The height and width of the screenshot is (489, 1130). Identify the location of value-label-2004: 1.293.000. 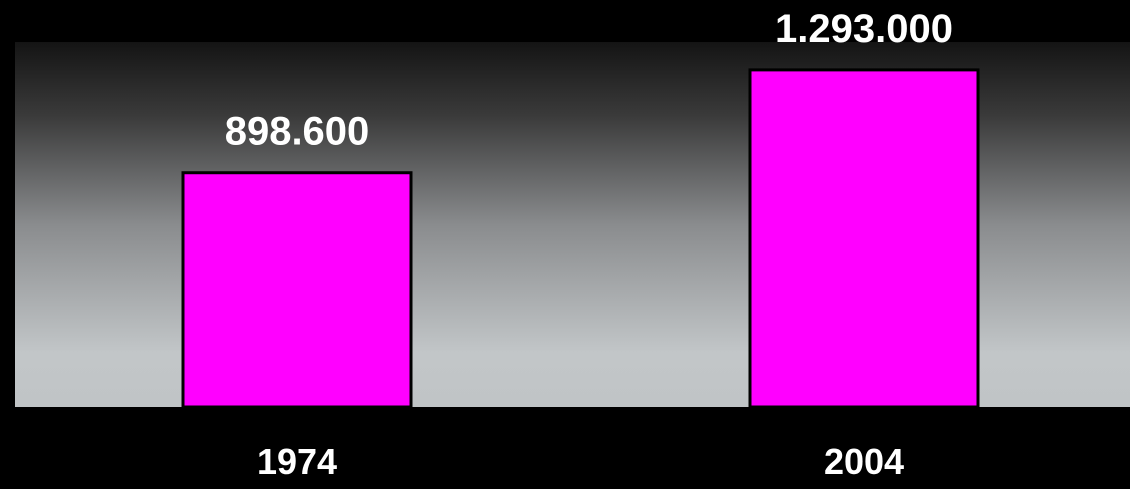
(864, 29).